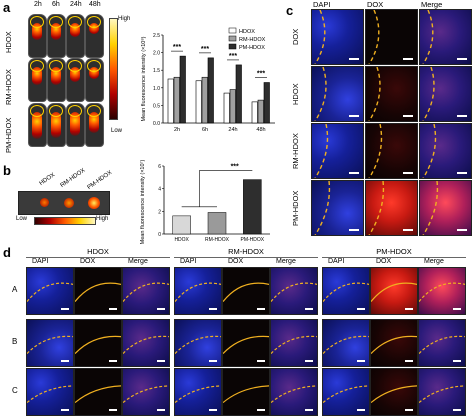 Image resolution: width=474 pixels, height=417 pixels. I want to click on legend-swatch, so click(232, 38).